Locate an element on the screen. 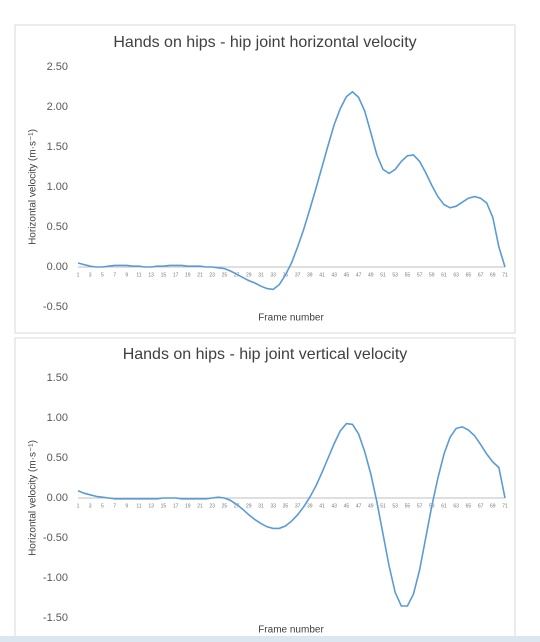  y-tick-label: -1.00 is located at coordinates (55, 578).